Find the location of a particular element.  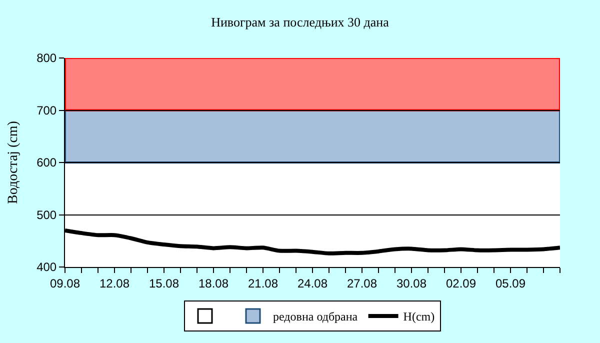

x-tick-label: 02.09 is located at coordinates (461, 283).